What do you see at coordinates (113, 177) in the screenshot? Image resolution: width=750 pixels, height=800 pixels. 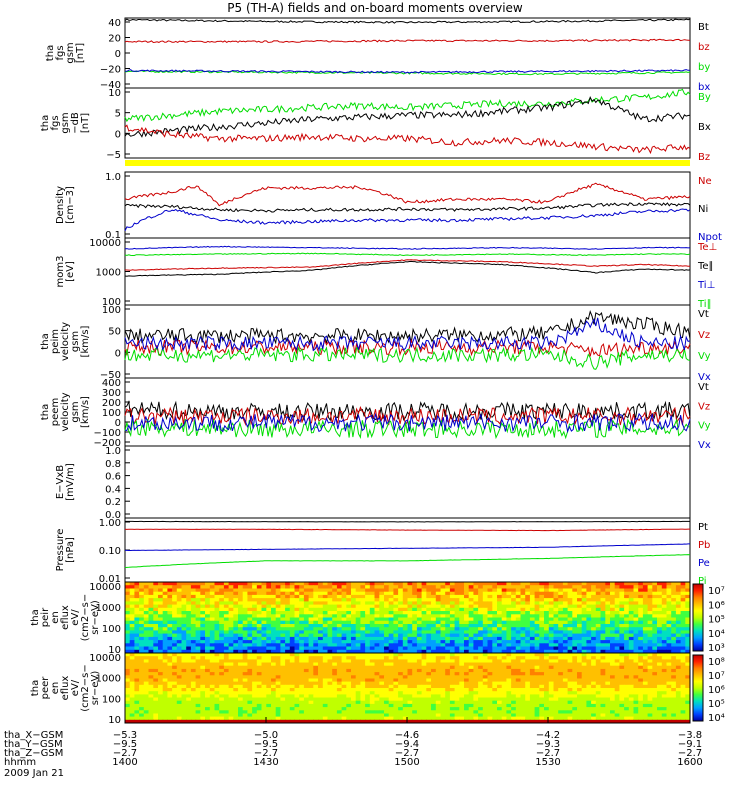 I see `ytick-label: 1.0` at bounding box center [113, 177].